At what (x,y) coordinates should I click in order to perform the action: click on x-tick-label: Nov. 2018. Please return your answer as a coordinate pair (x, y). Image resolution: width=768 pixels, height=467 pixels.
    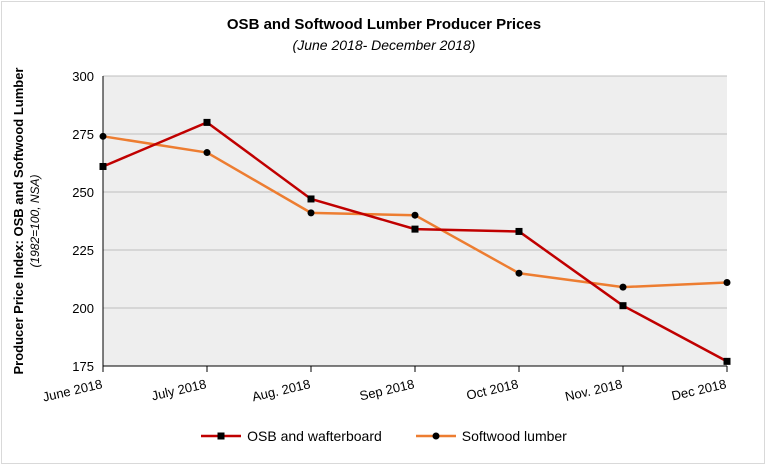
    Looking at the image, I should click on (593, 390).